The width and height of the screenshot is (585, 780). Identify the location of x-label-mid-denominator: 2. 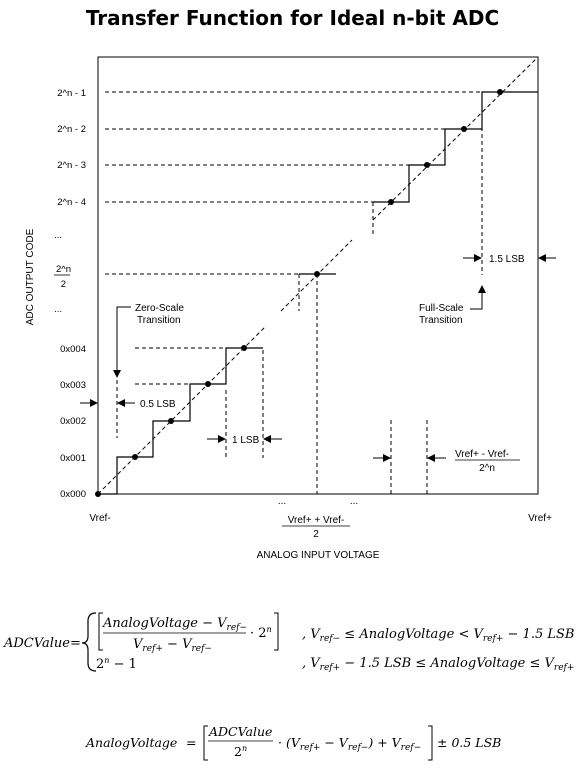
(316, 534).